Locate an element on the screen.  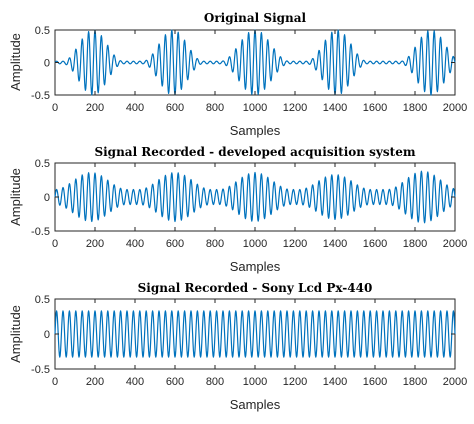
chart-sony-recorder-x-tick-label: 1800 is located at coordinates (415, 382).